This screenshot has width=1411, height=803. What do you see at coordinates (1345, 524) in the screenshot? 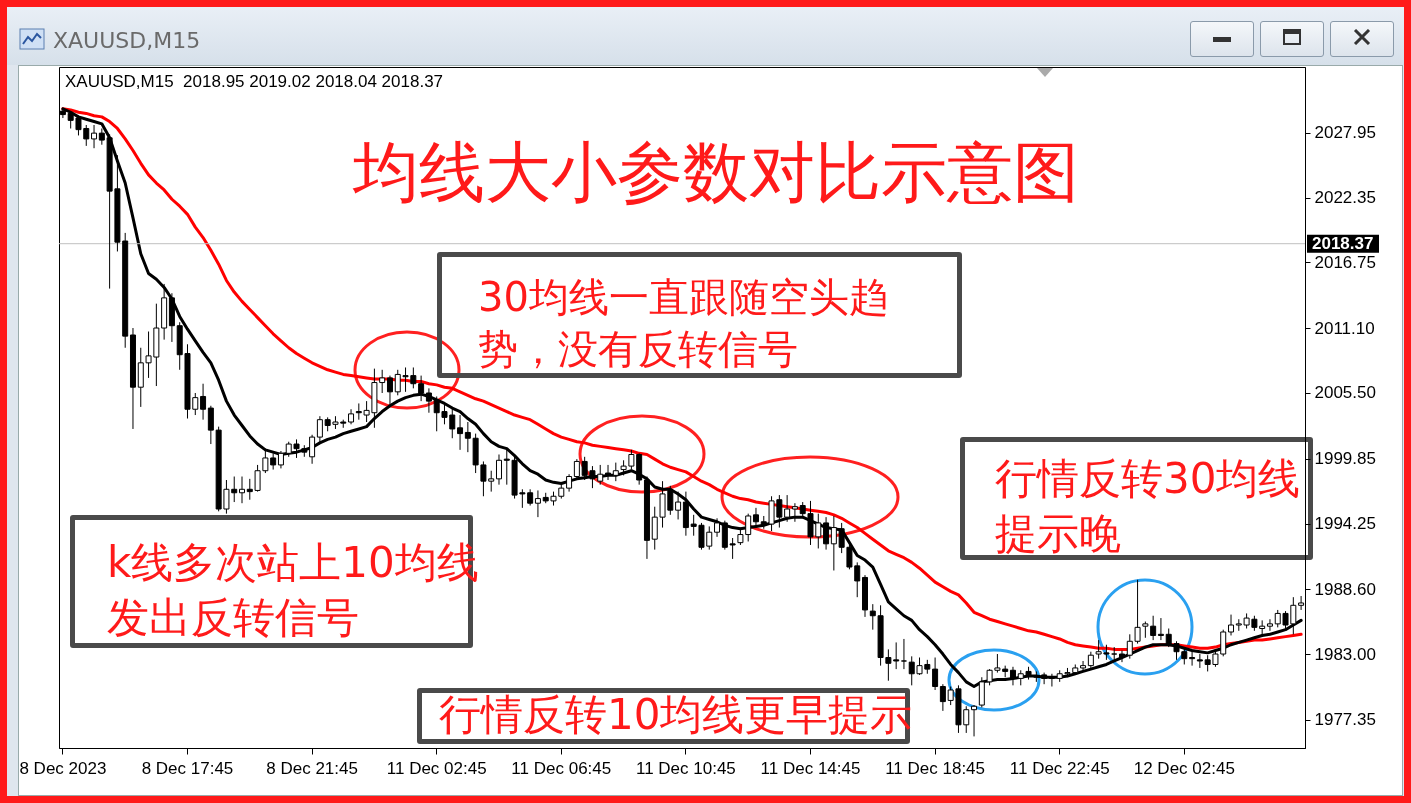
I see `y-tick-label: 1994.25` at bounding box center [1345, 524].